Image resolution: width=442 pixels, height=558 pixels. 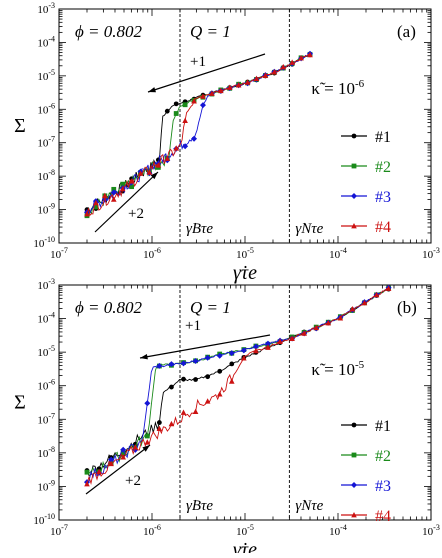 I want to click on arrow-decreasing, so click(x=205, y=346).